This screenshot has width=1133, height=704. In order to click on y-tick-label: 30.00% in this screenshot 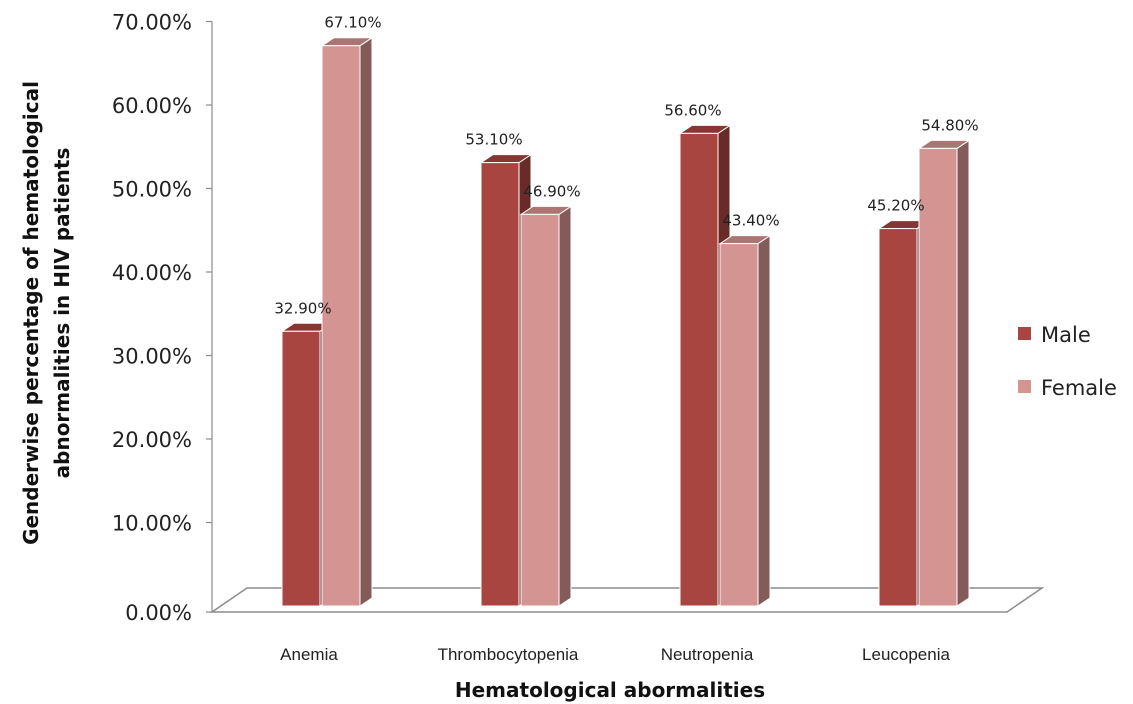, I will do `click(152, 357)`.